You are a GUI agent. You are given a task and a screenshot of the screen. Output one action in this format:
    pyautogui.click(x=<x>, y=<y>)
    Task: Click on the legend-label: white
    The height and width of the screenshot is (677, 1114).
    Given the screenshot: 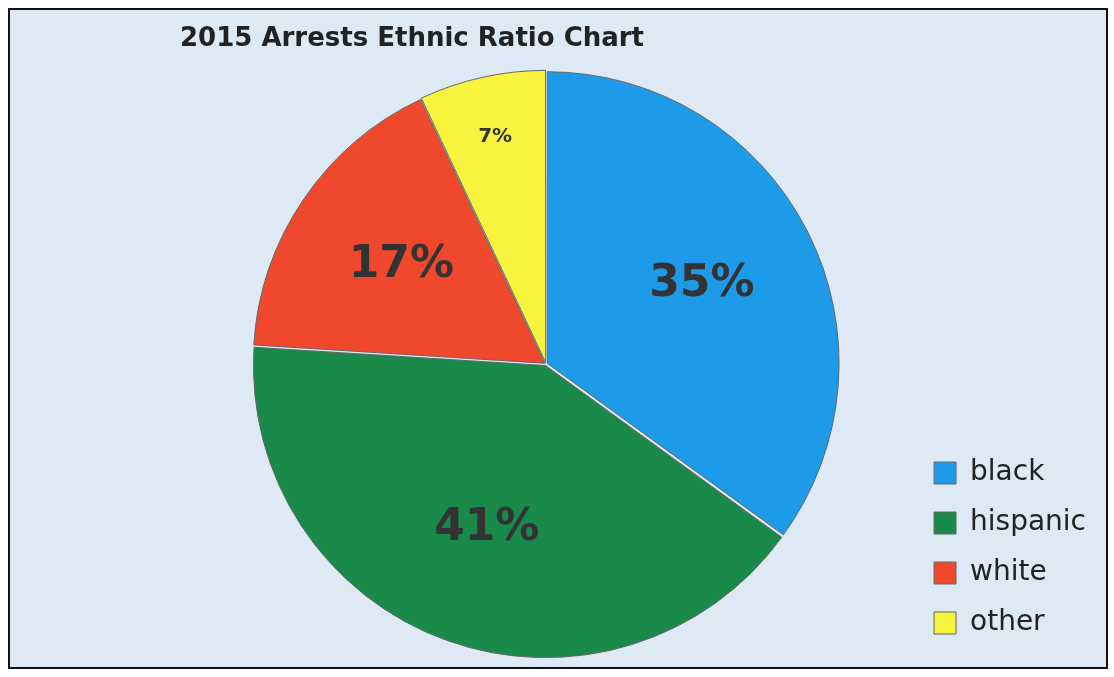 What is the action you would take?
    pyautogui.click(x=1008, y=571)
    